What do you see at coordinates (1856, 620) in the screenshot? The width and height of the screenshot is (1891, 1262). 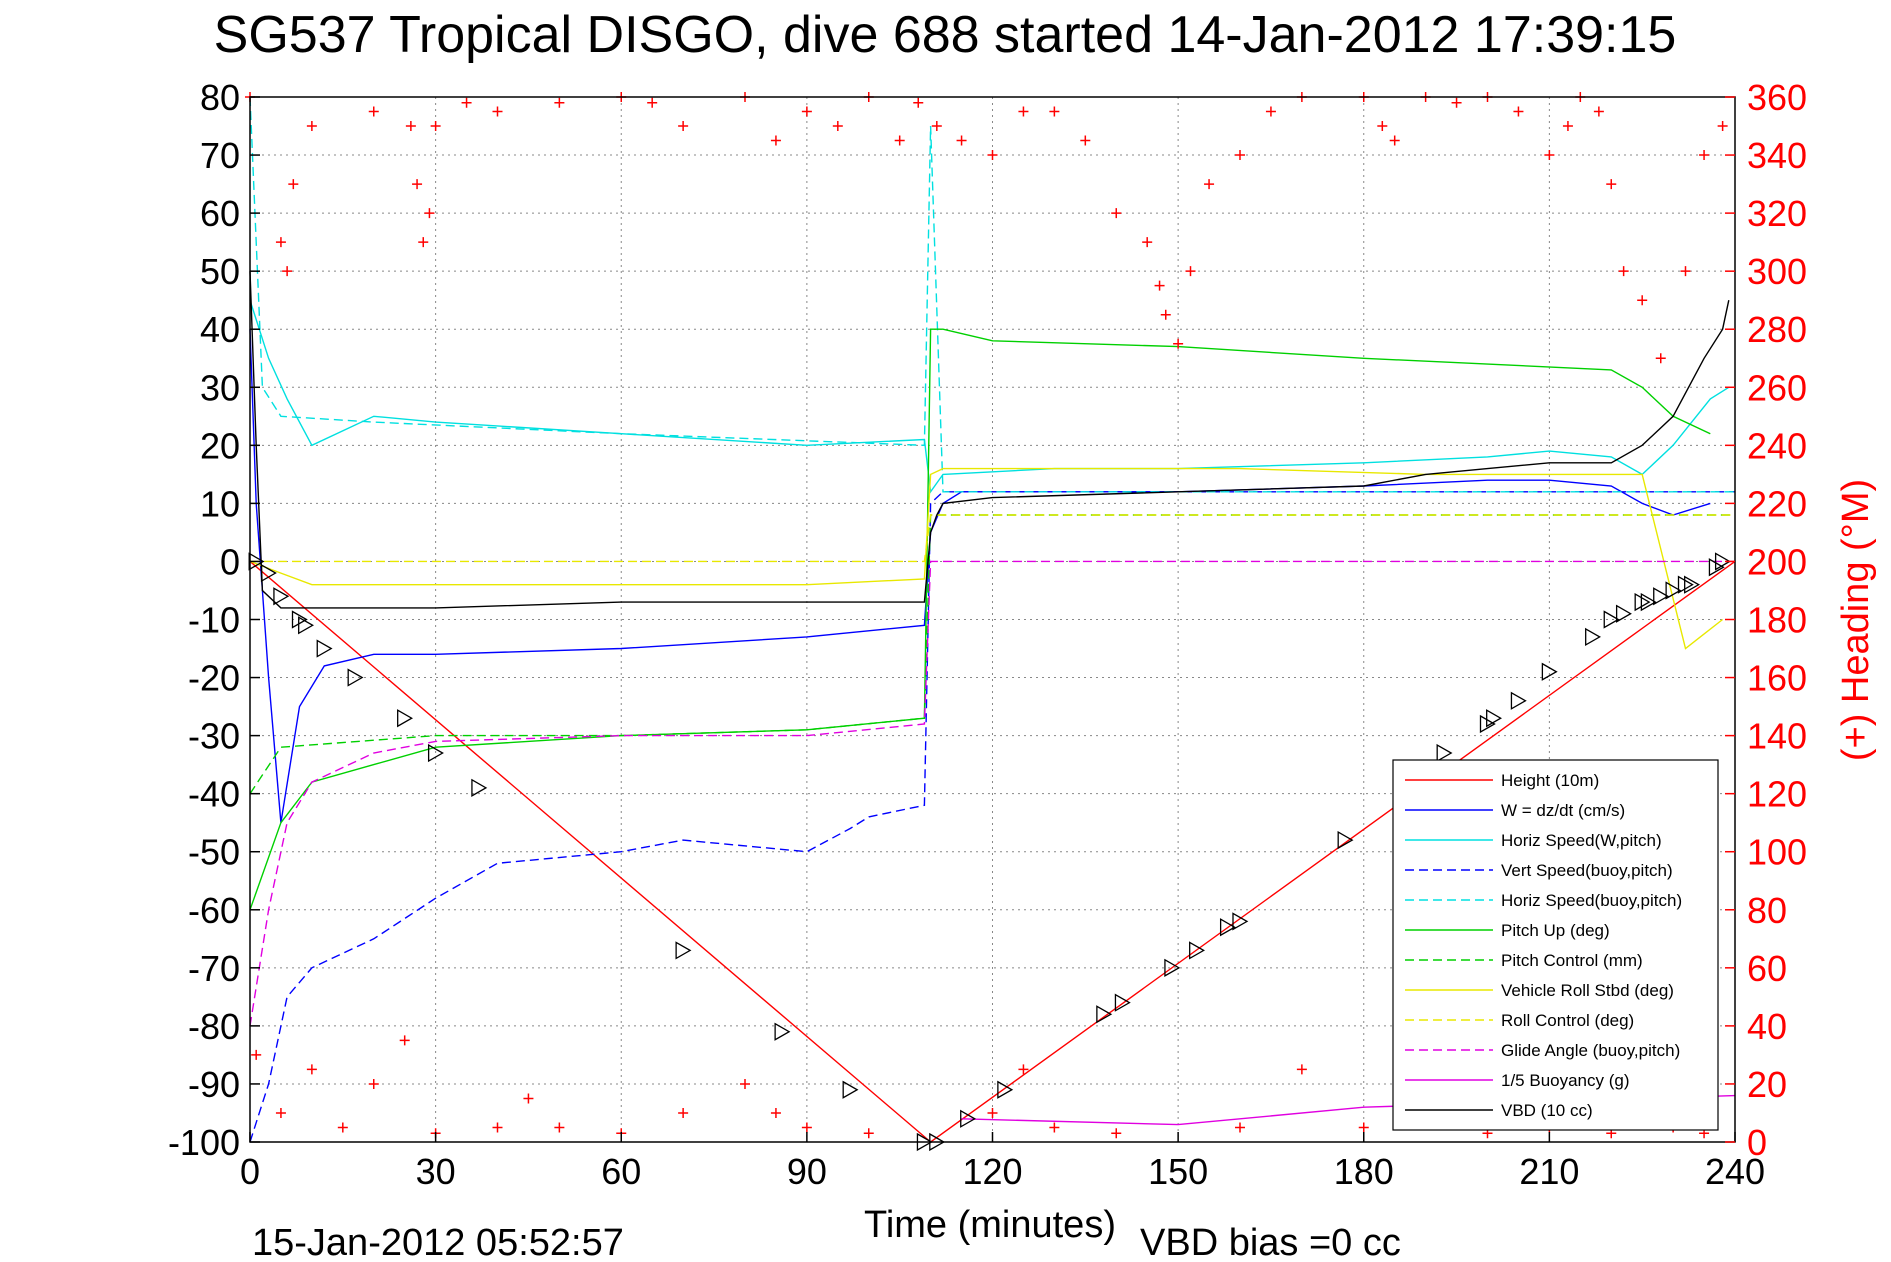 I see `right-axis-label: (+) Heading (°M)` at bounding box center [1856, 620].